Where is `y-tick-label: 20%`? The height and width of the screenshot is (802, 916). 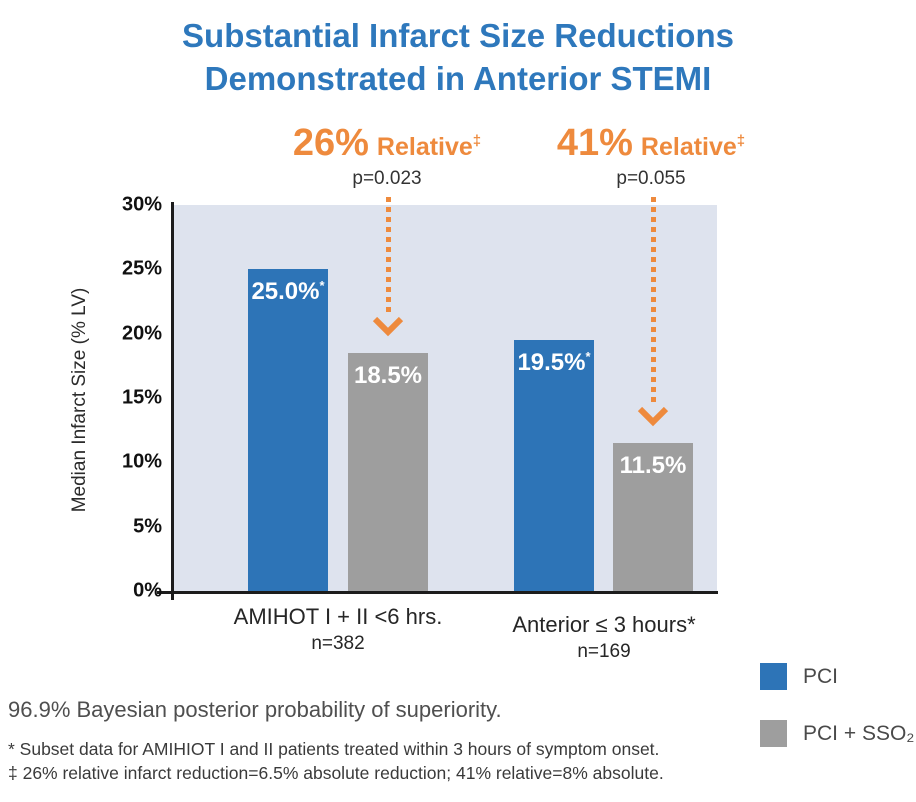 y-tick-label: 20% is located at coordinates (141, 333).